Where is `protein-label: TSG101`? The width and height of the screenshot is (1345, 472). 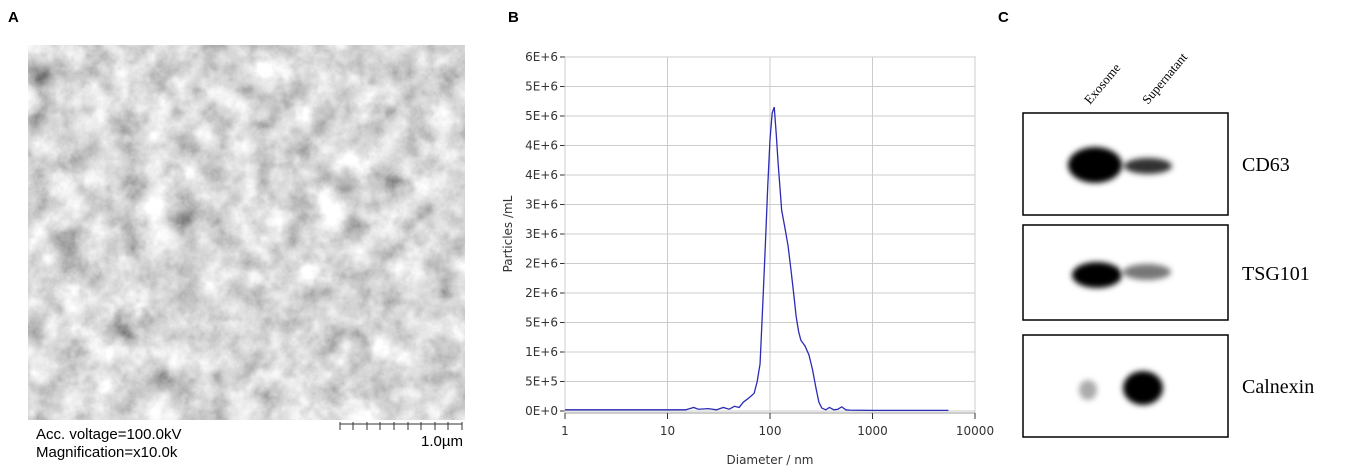 protein-label: TSG101 is located at coordinates (1276, 274).